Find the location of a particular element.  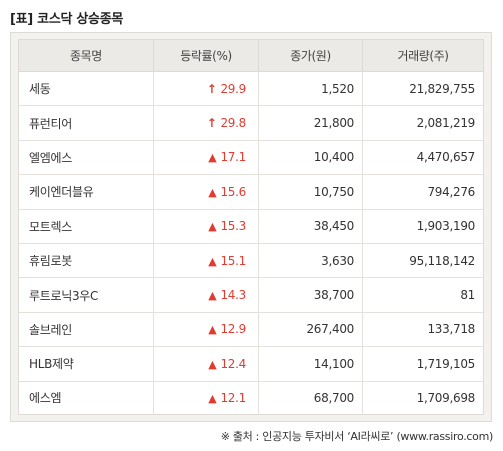

stock-name: 케이엔더블유 is located at coordinates (86, 192).